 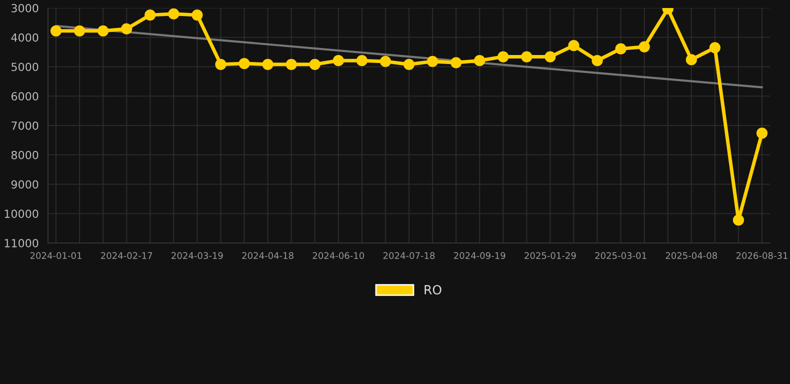 I want to click on y-tick-label: 8000, so click(x=24, y=155).